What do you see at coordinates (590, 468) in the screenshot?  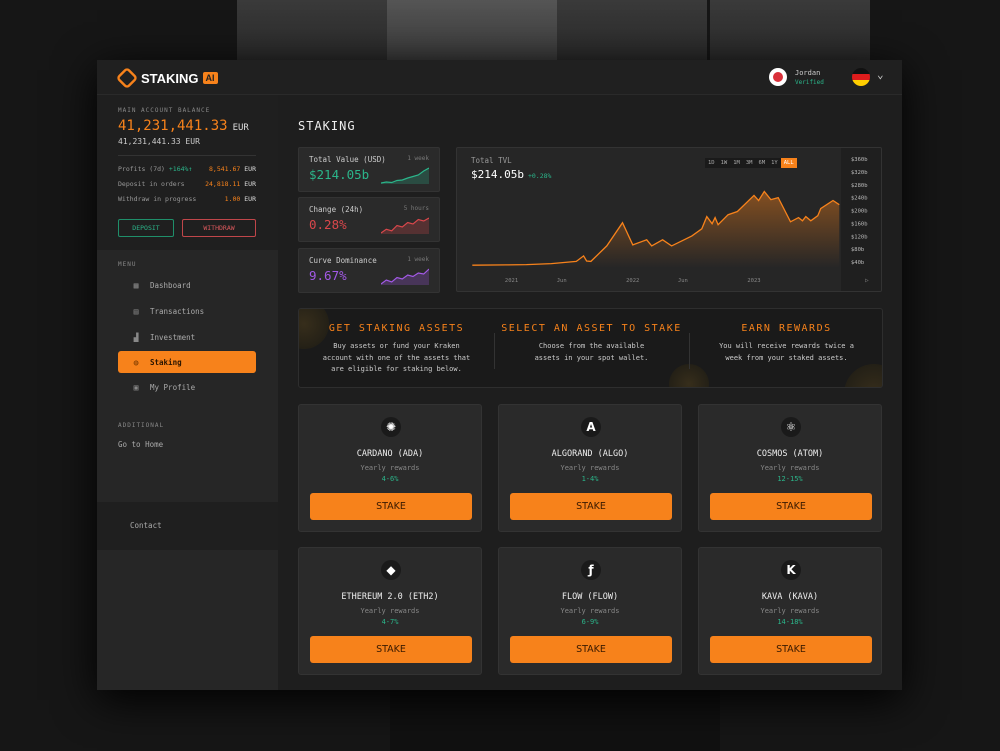 I see `rewards-label: Yearly rewards` at bounding box center [590, 468].